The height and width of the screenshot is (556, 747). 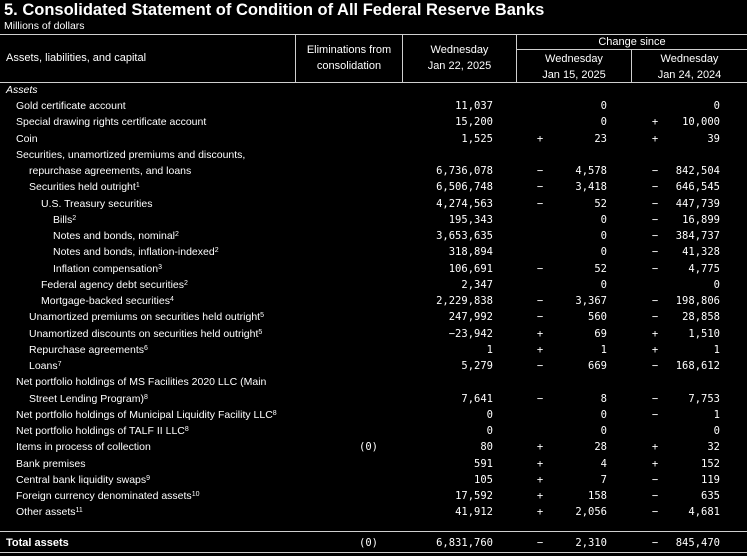 I want to click on row-label-text: Central bank liquidity swaps, so click(x=81, y=479).